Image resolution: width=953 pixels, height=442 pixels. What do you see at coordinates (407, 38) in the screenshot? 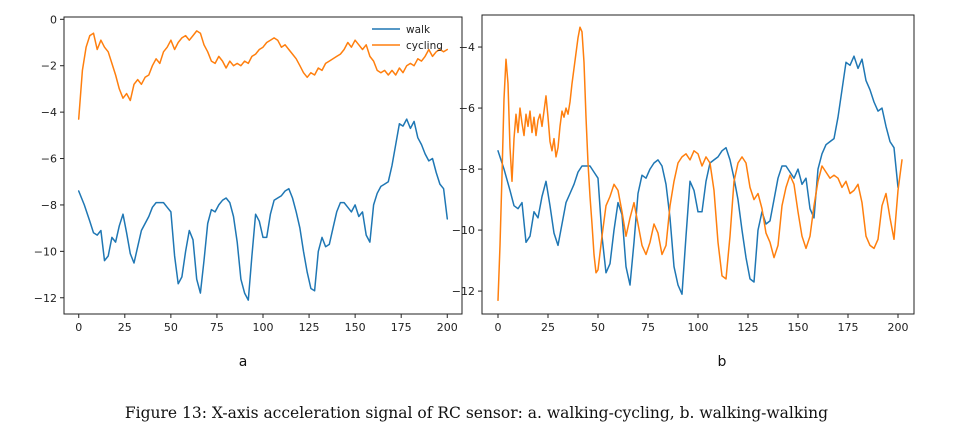
I see `legend: walk cycling` at bounding box center [407, 38].